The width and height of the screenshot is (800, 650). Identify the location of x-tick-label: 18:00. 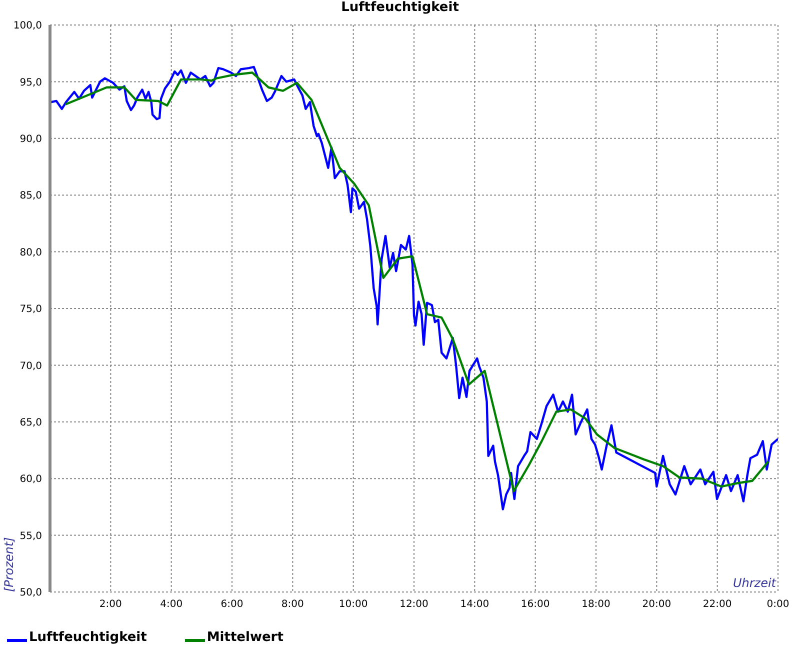
(596, 604).